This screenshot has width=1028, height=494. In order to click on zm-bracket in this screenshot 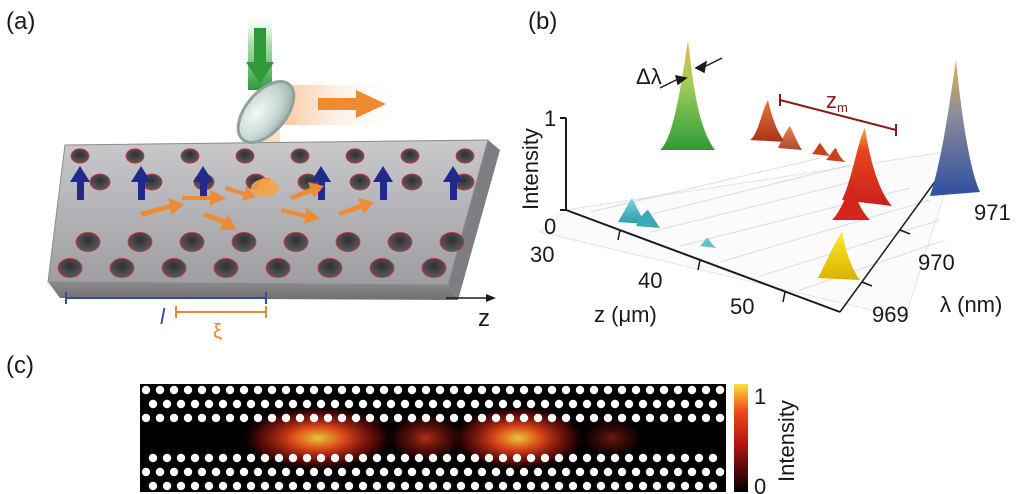, I will do `click(838, 115)`.